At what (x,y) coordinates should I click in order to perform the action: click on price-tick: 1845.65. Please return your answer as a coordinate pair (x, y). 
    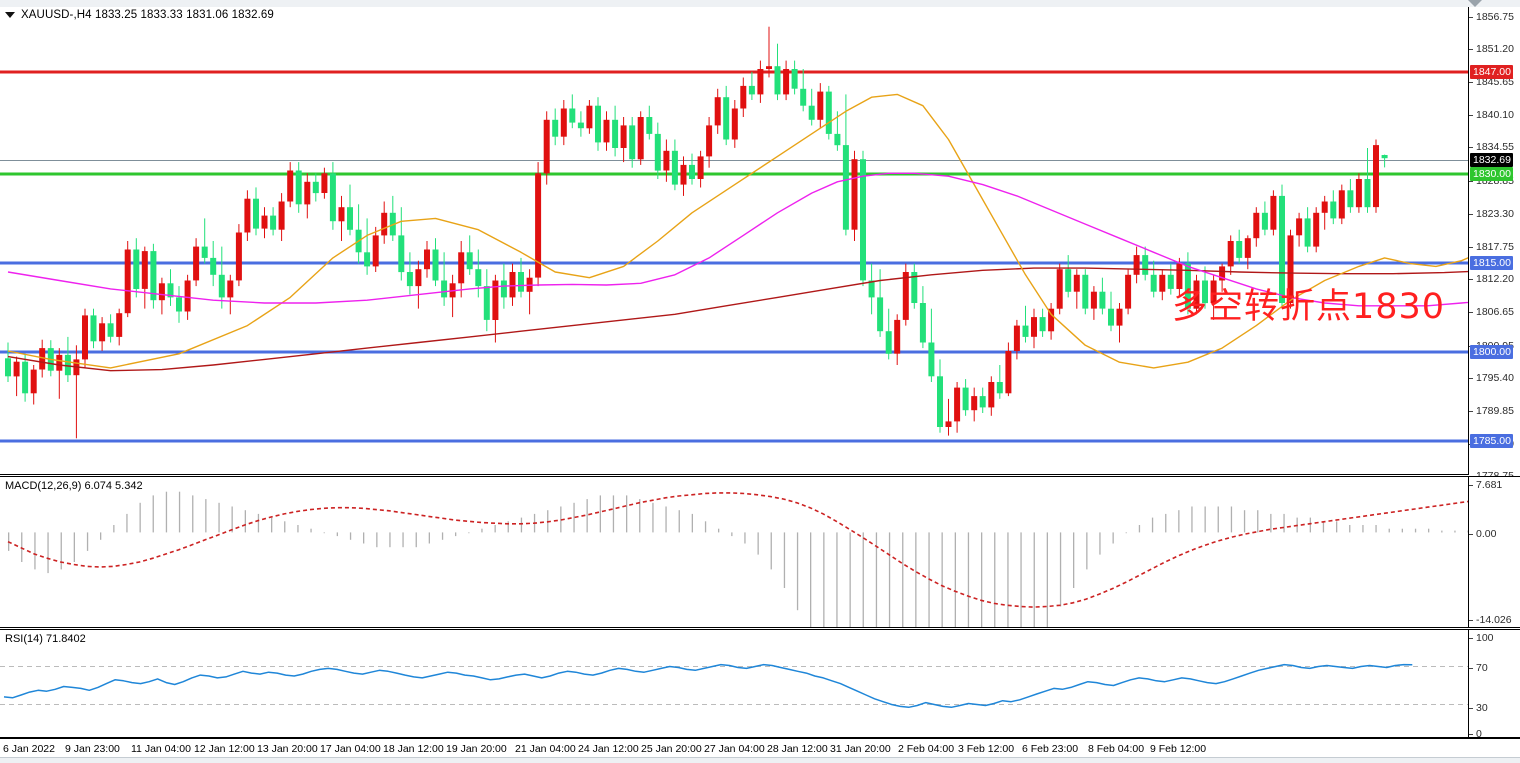
    Looking at the image, I should click on (1491, 82).